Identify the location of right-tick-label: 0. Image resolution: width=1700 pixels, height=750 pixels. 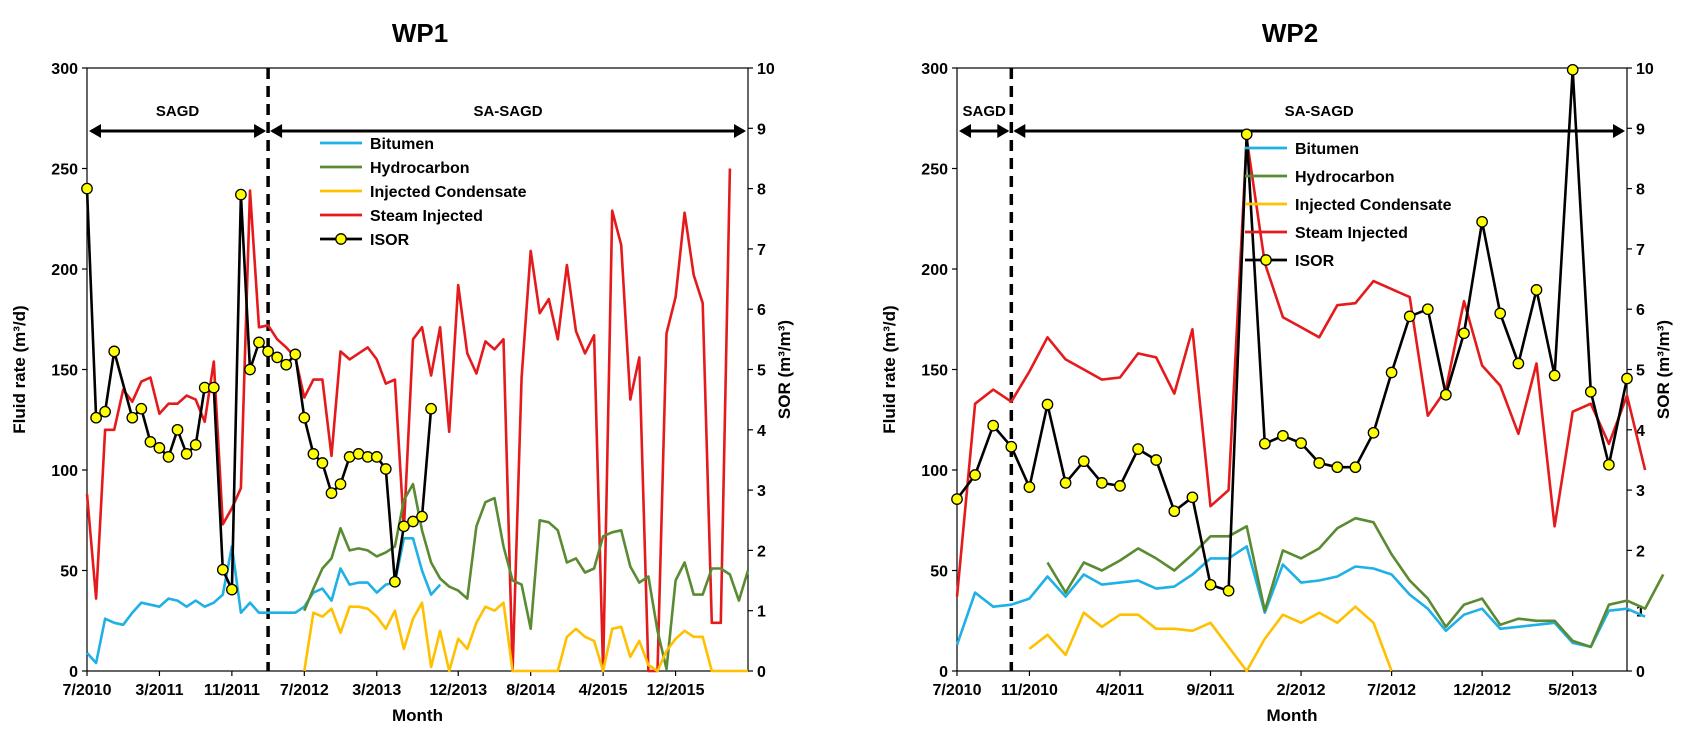
(1640, 672).